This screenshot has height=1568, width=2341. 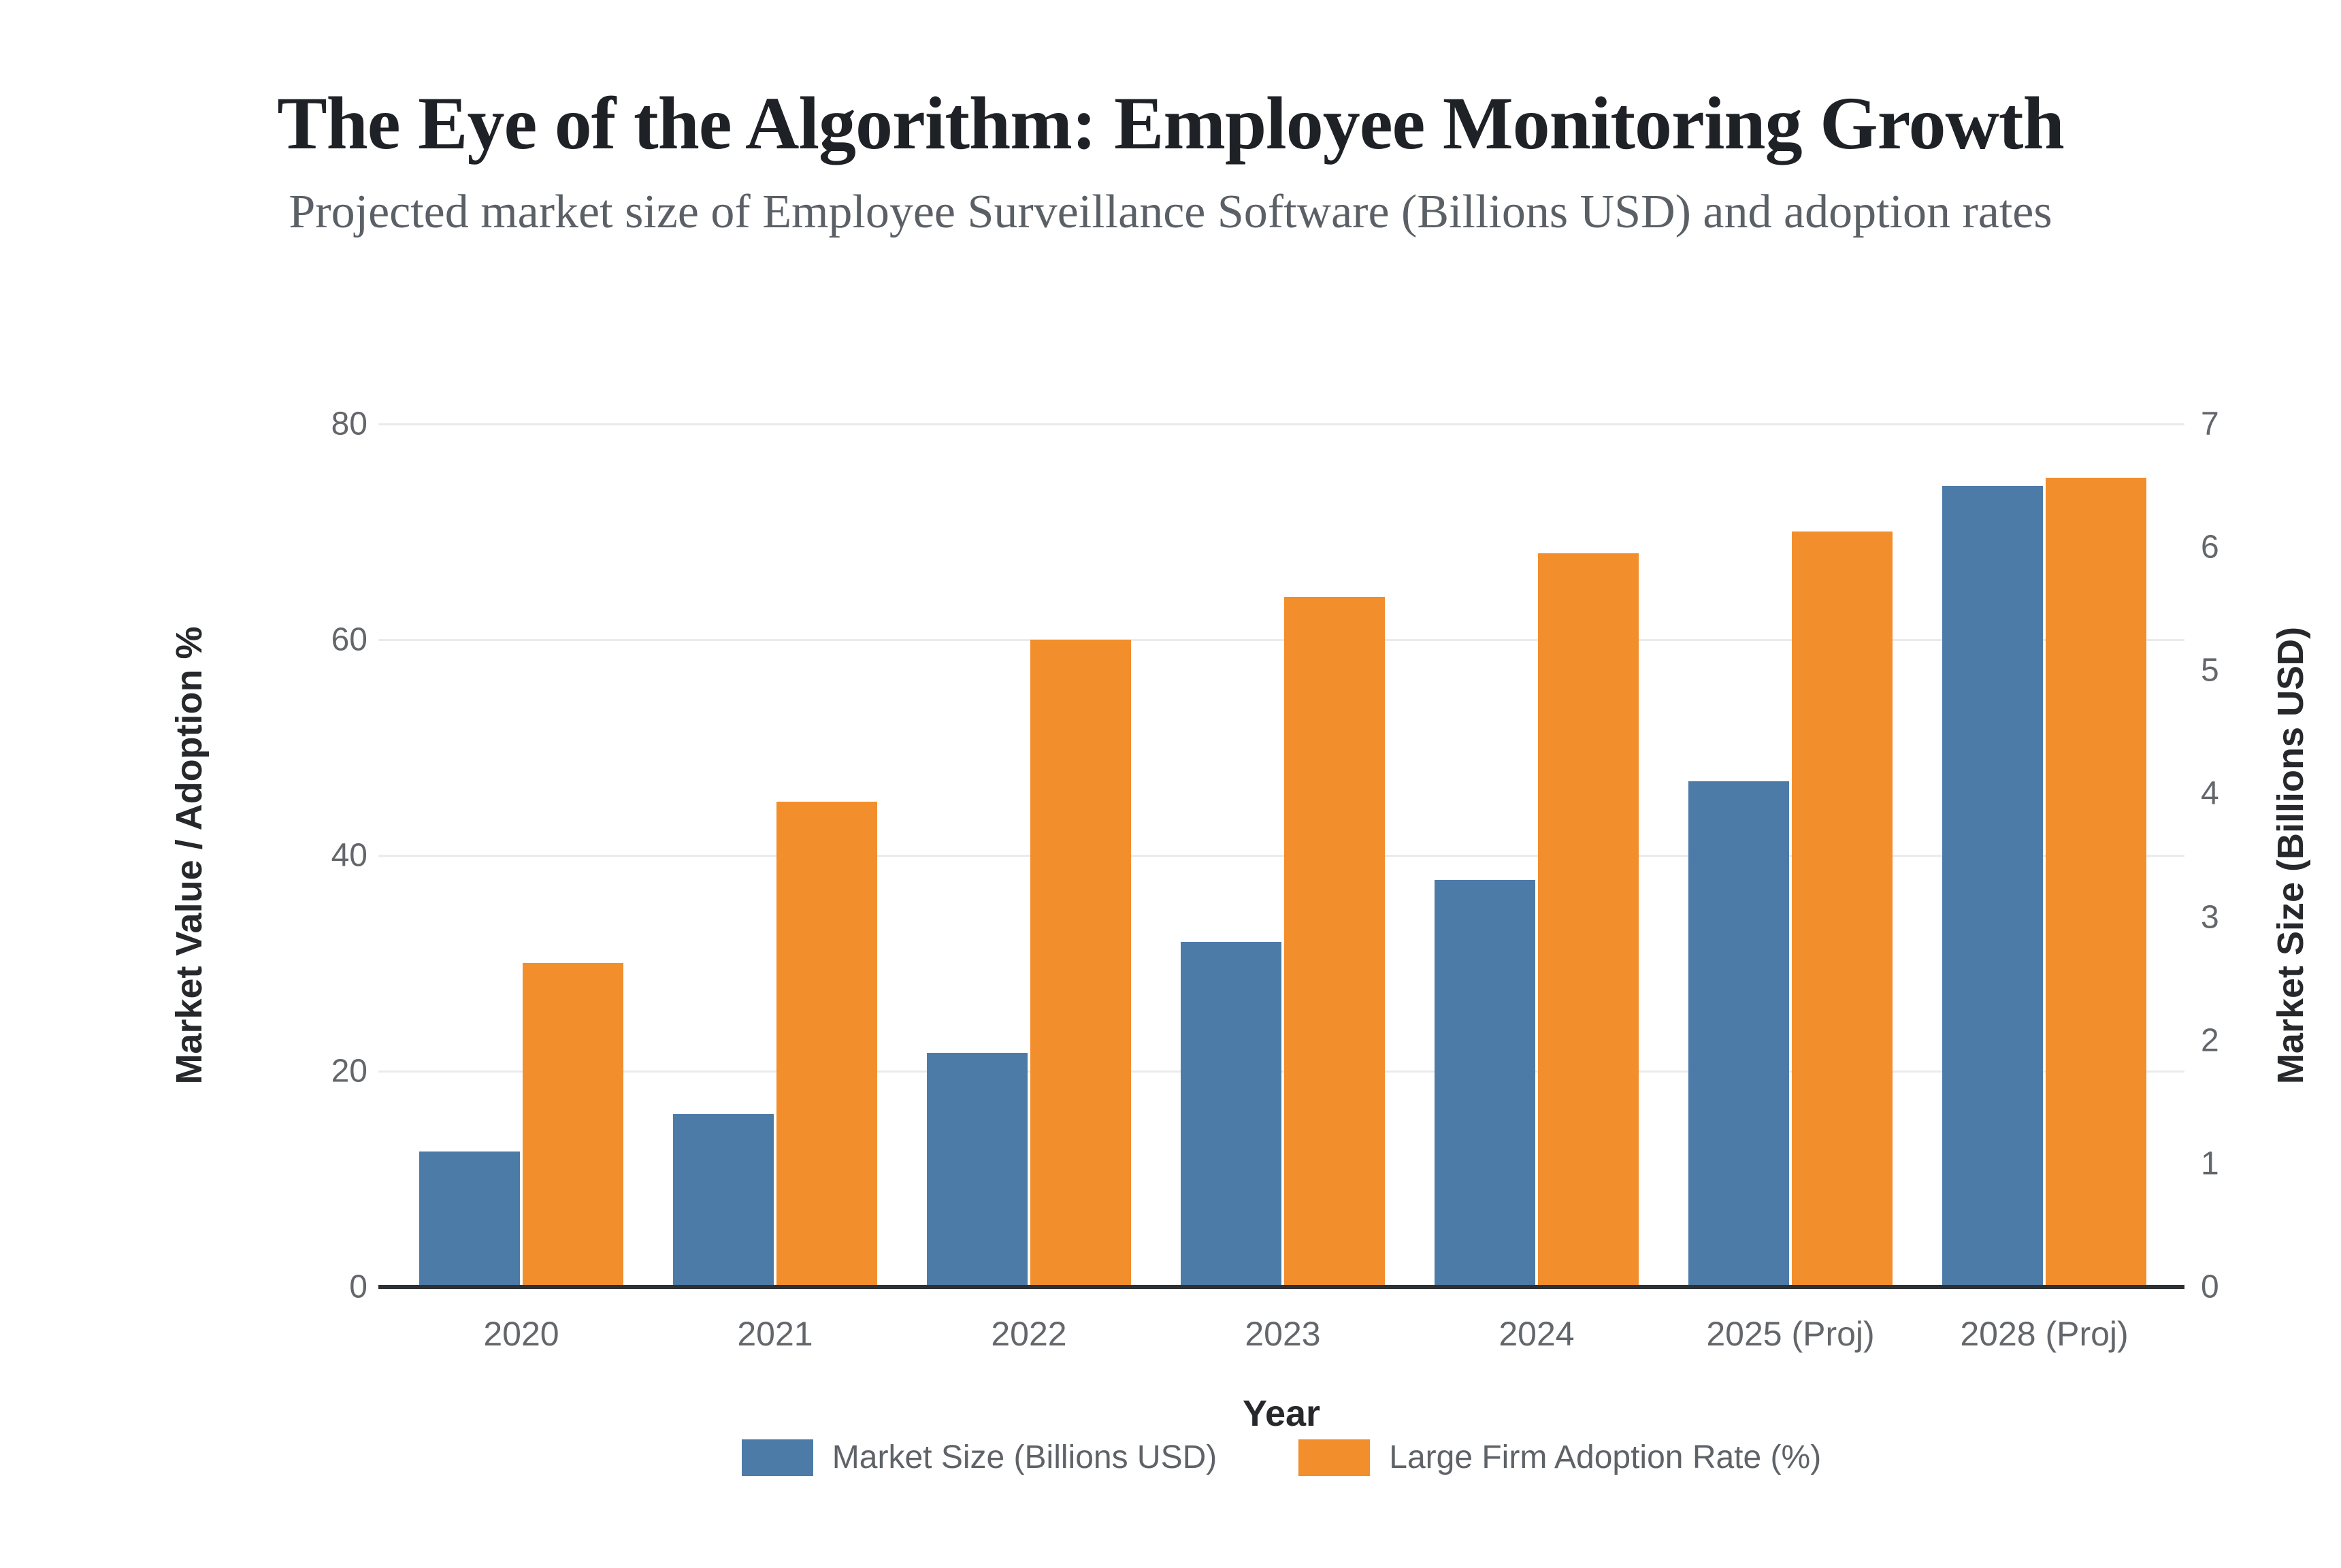 What do you see at coordinates (2210, 1287) in the screenshot?
I see `right-axis-tick-0: 0` at bounding box center [2210, 1287].